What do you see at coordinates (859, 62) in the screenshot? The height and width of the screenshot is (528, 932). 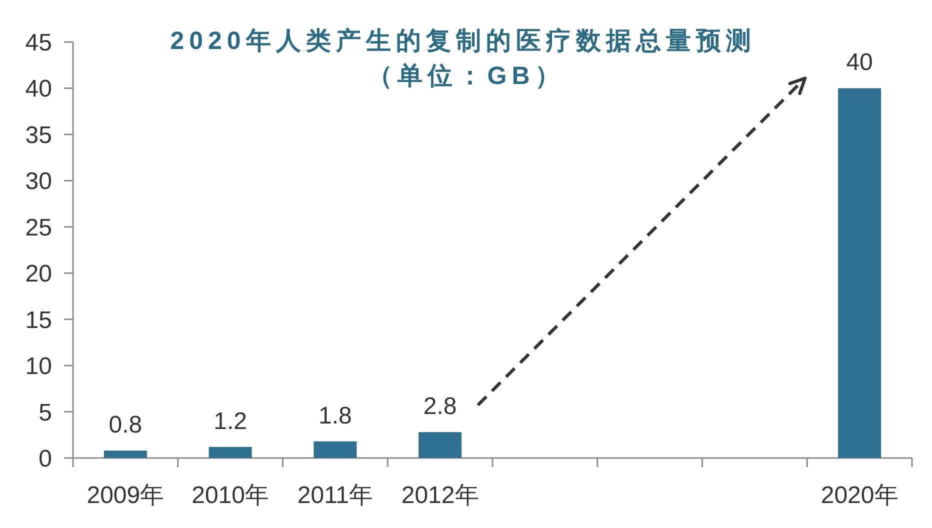 I see `data-label: 40` at bounding box center [859, 62].